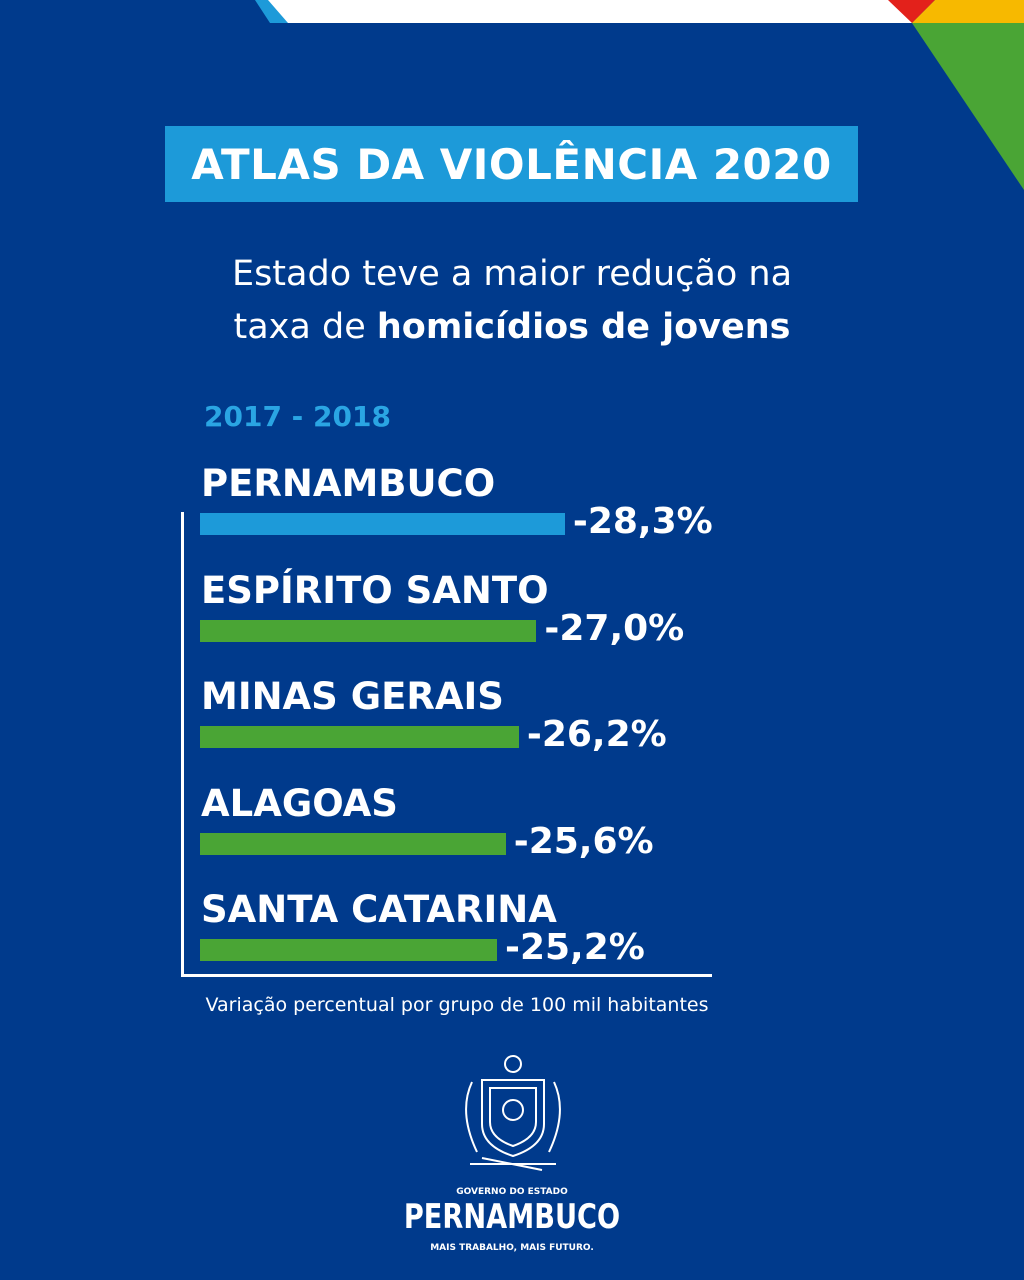  What do you see at coordinates (575, 947) in the screenshot?
I see `value-label: -25,2%` at bounding box center [575, 947].